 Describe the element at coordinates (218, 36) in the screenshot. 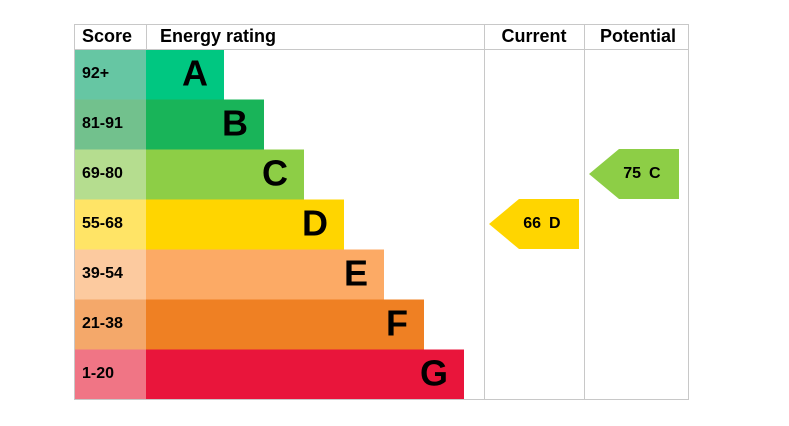

I see `header-energy-rating: Energy rating` at that location.